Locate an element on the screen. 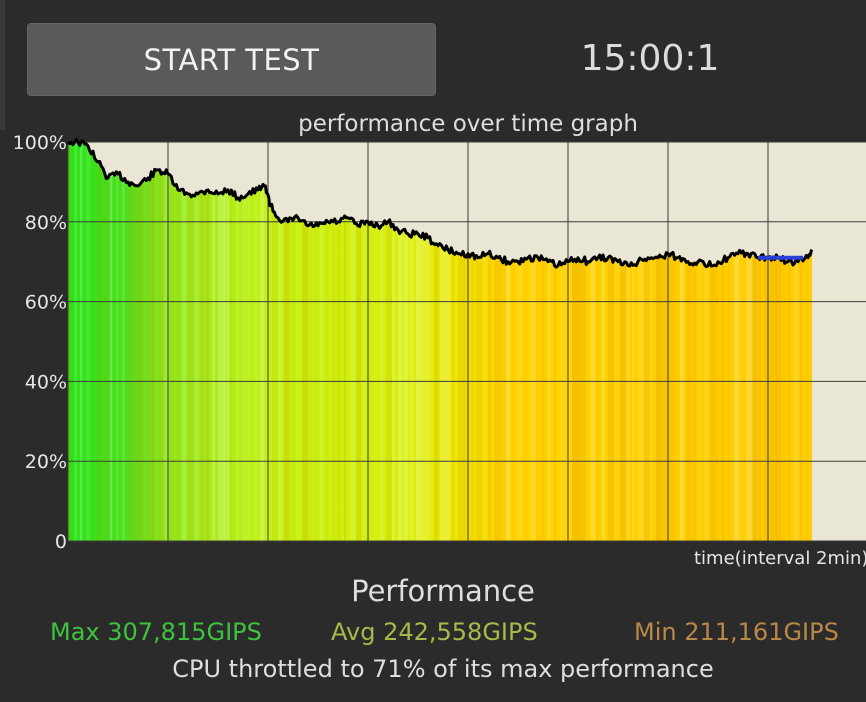 This screenshot has width=866, height=702. left-edge-strip is located at coordinates (2, 65).